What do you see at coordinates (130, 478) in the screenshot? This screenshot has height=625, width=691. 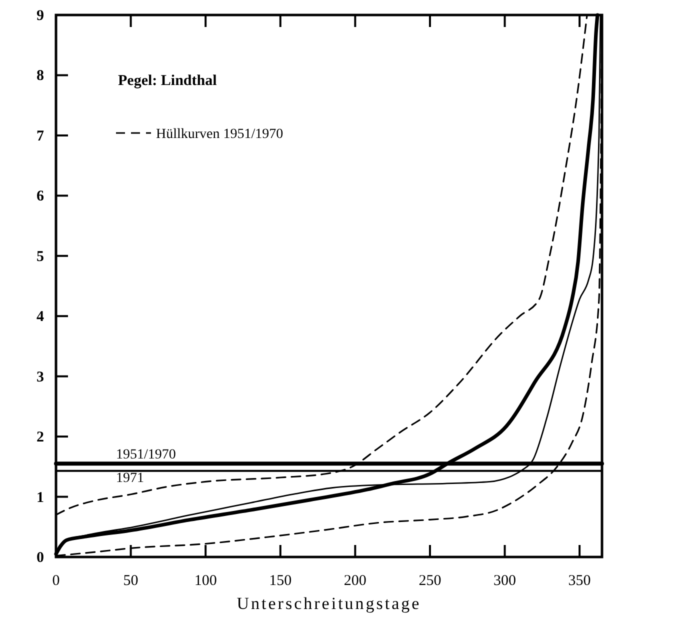 I see `series-label: 1971` at bounding box center [130, 478].